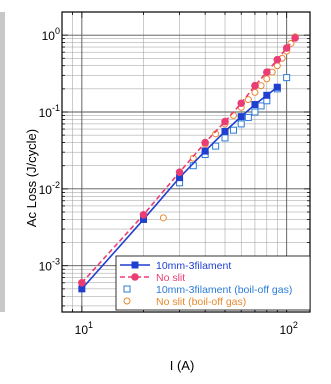  What do you see at coordinates (201, 302) in the screenshot?
I see `legend-label: No slit (boil-off gas)` at bounding box center [201, 302].